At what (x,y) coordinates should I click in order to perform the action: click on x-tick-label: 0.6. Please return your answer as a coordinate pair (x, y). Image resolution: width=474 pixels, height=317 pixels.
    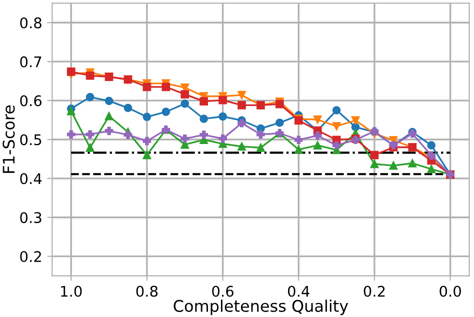
    Looking at the image, I should click on (223, 291).